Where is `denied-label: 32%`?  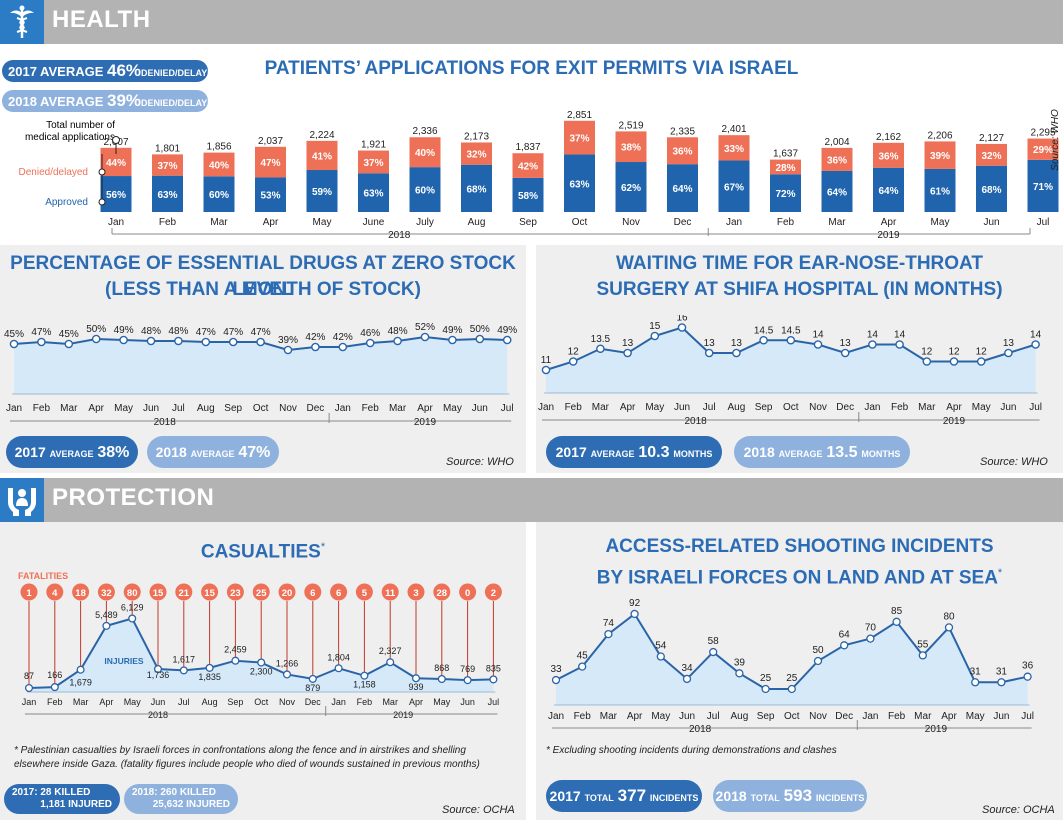
denied-label: 32% is located at coordinates (476, 155).